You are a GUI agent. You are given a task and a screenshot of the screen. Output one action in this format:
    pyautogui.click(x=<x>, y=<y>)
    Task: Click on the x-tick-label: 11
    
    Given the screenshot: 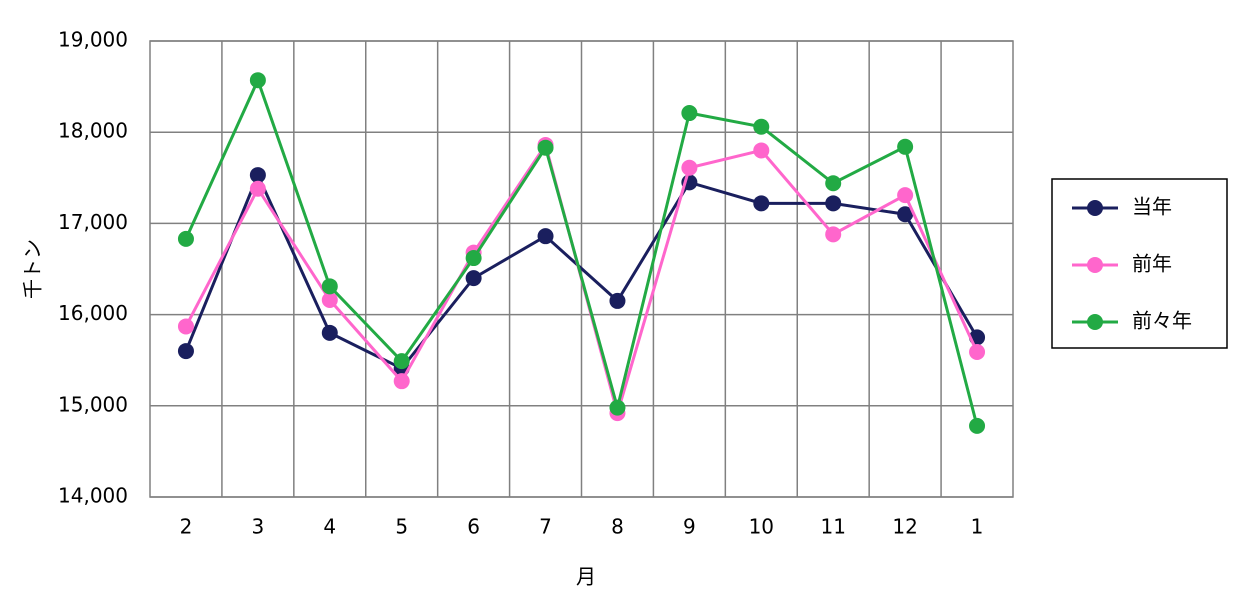 What is the action you would take?
    pyautogui.click(x=832, y=527)
    